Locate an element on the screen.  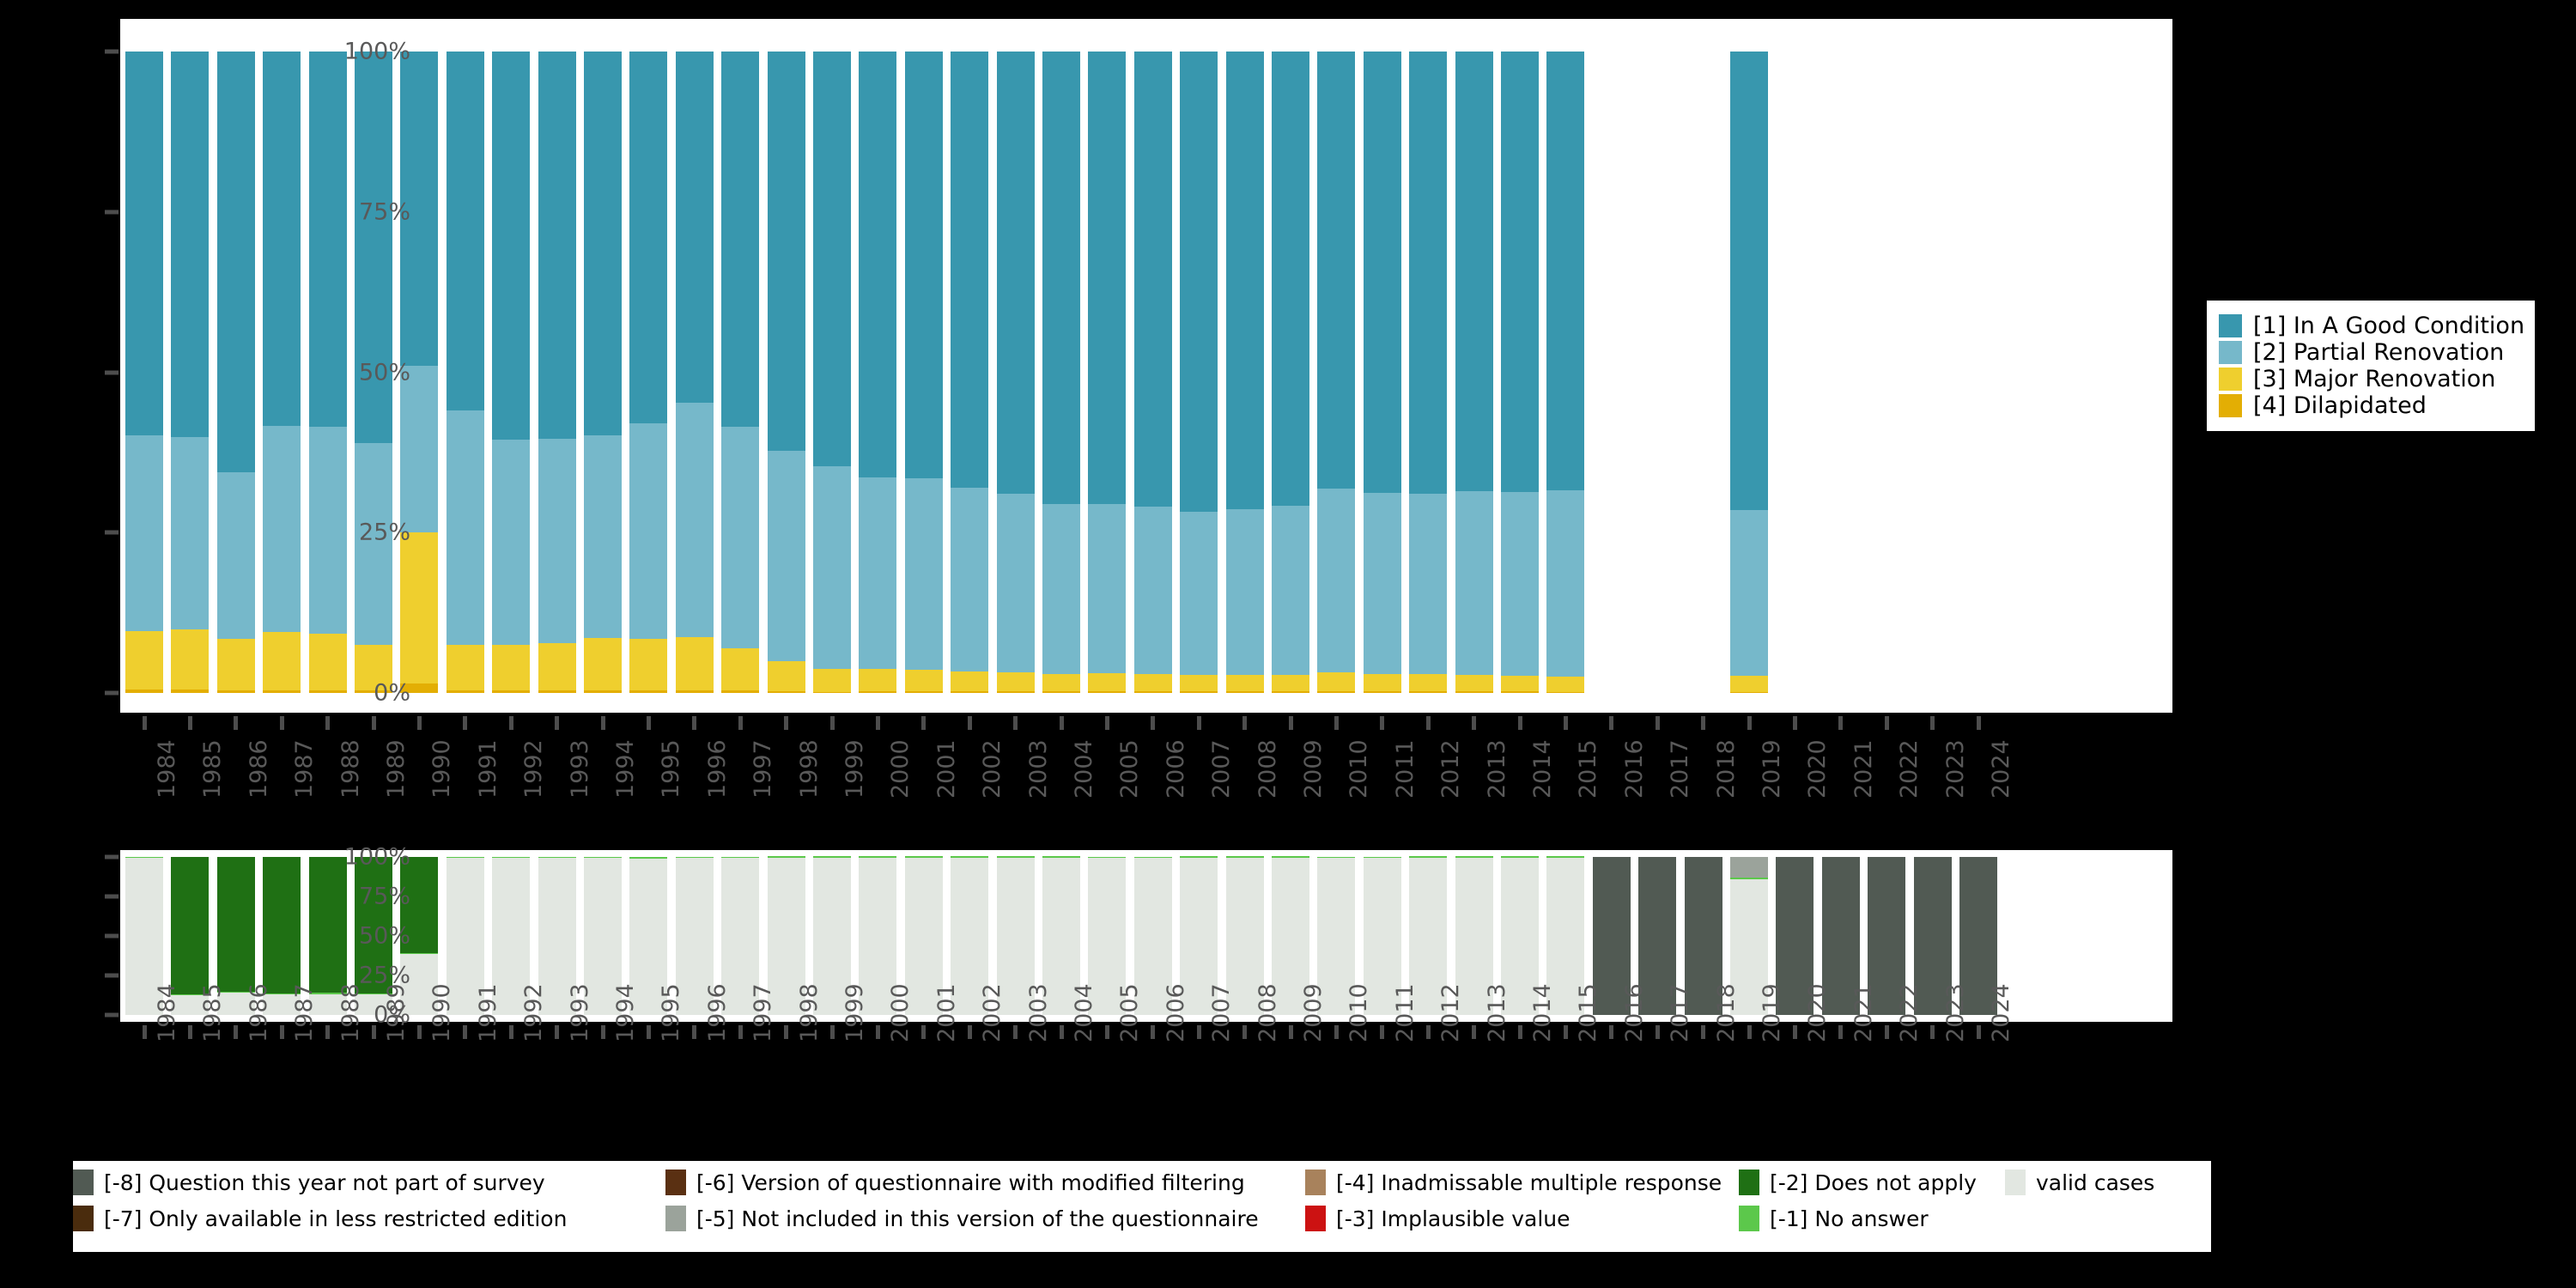
main-bar-2004 is located at coordinates (1061, 366).